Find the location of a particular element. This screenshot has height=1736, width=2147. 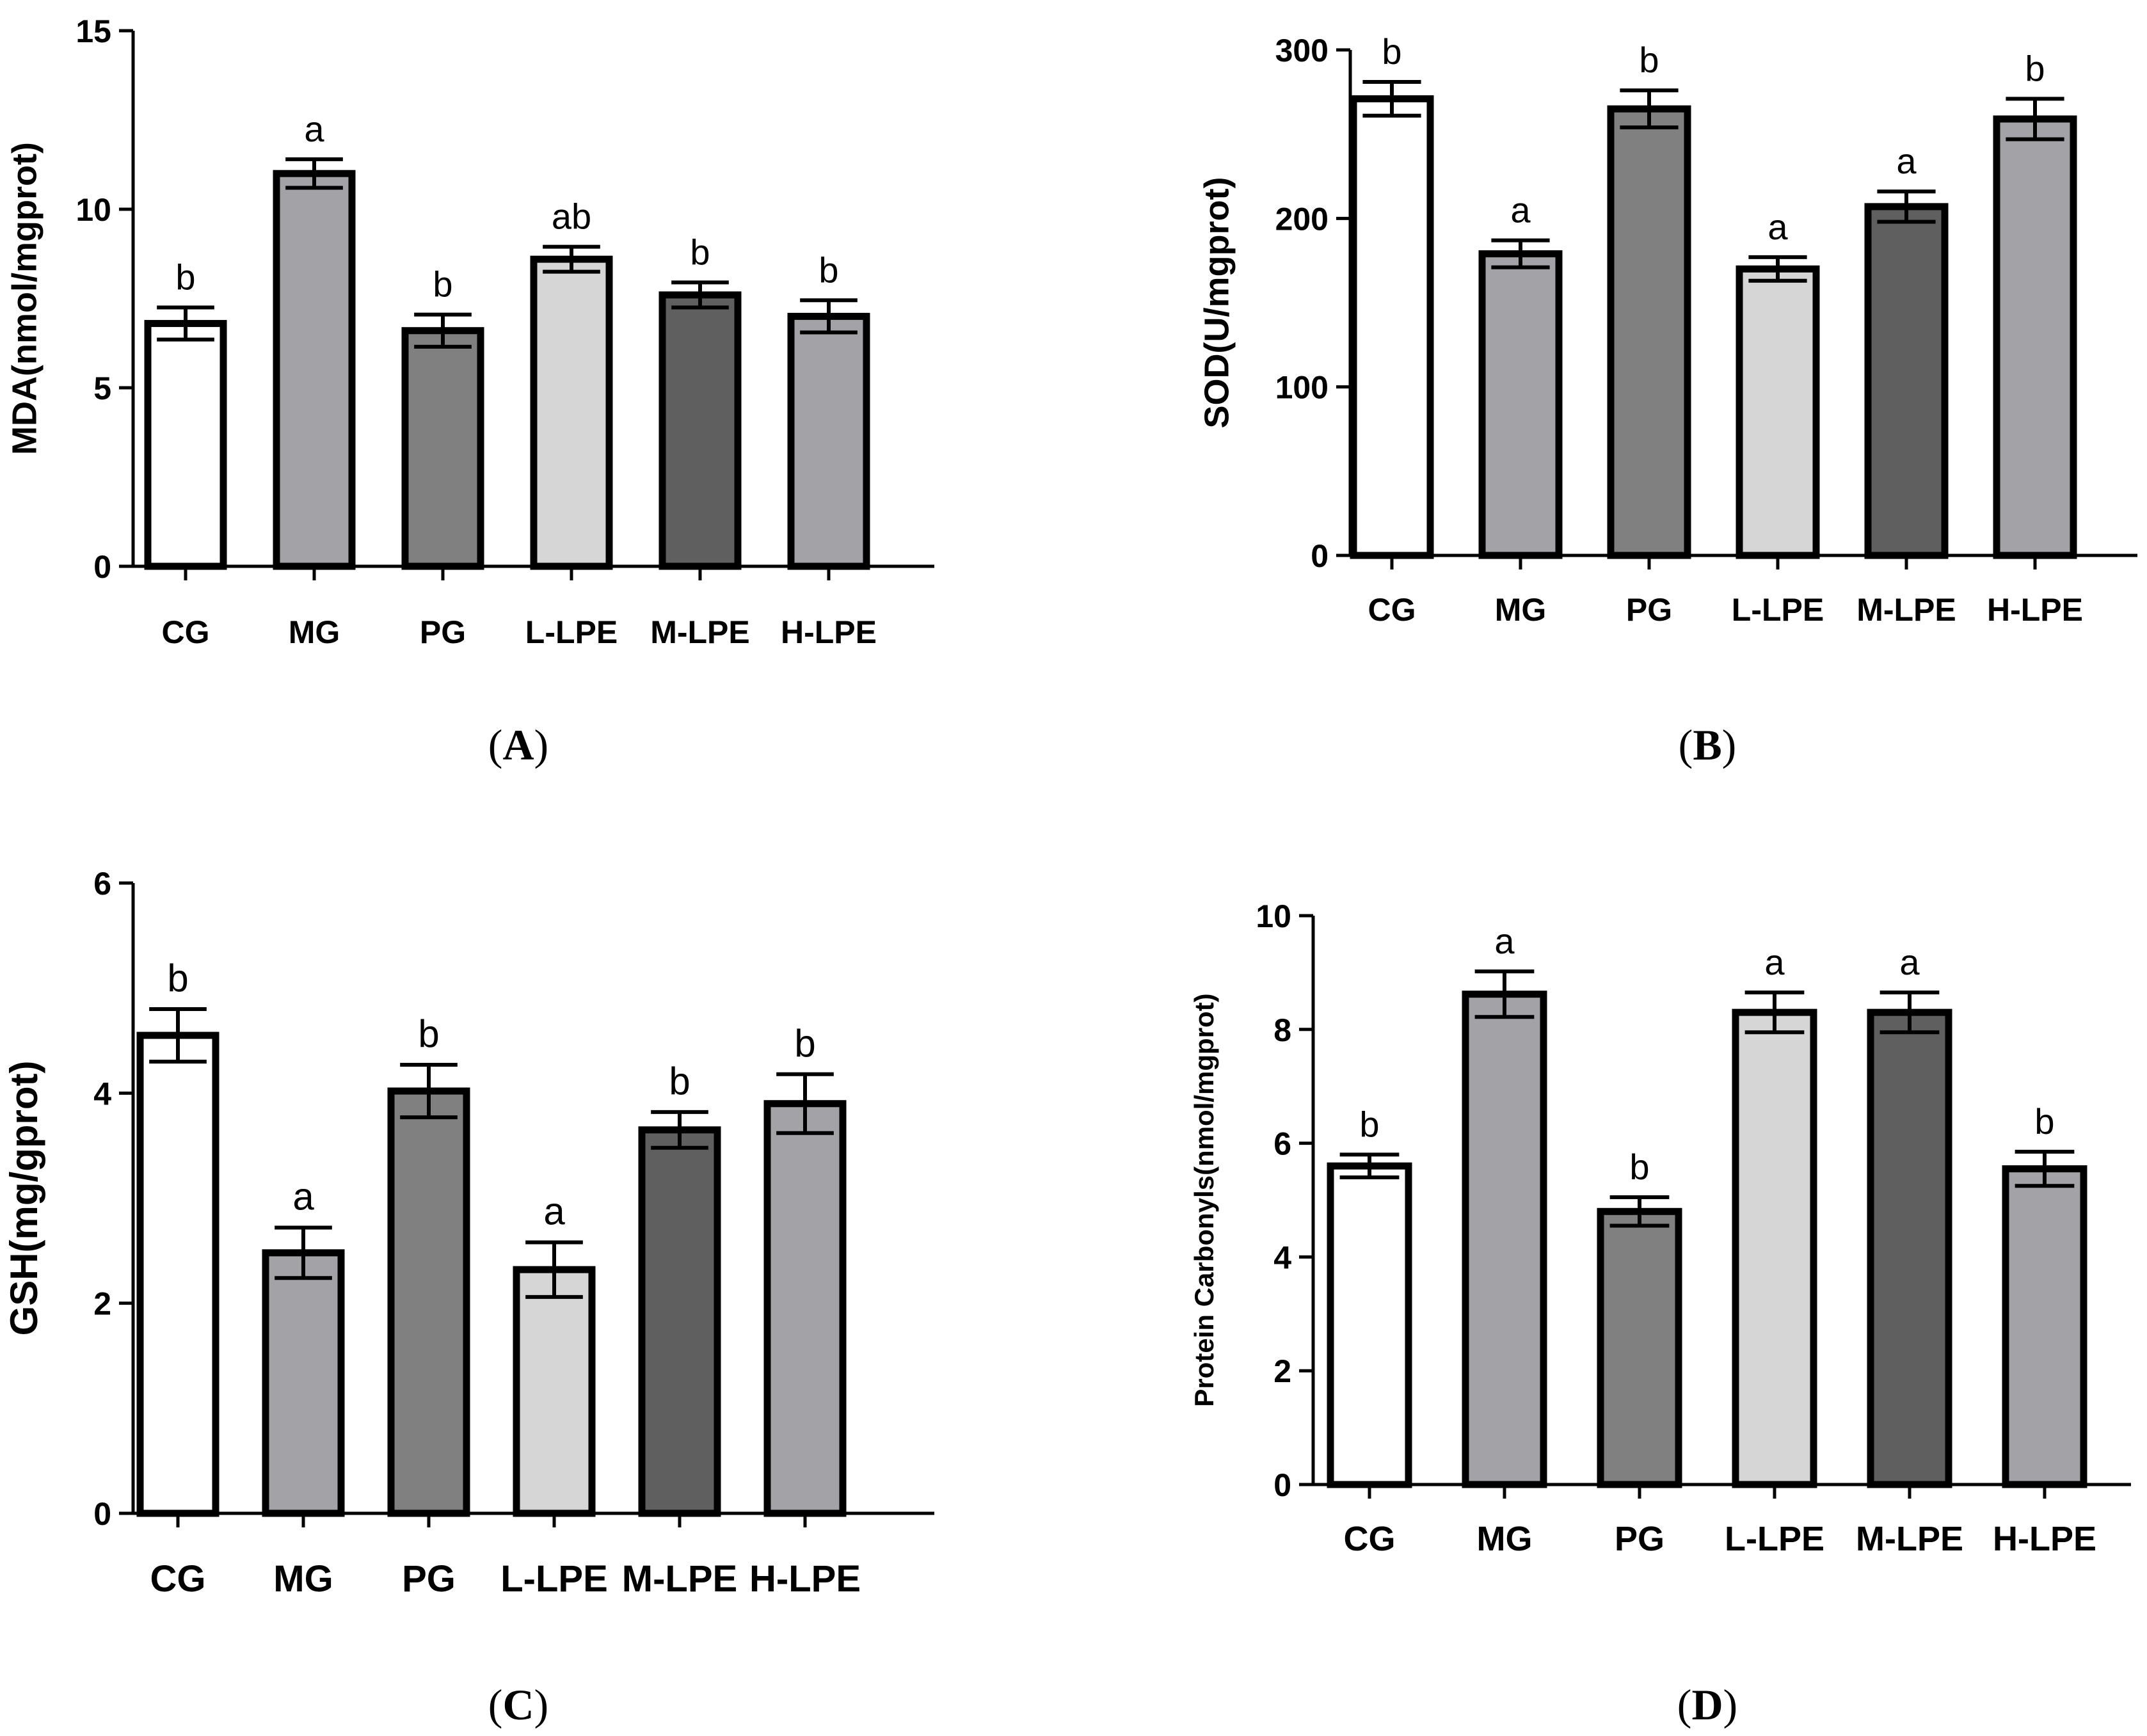

caption-a: (A) is located at coordinates (518, 745).